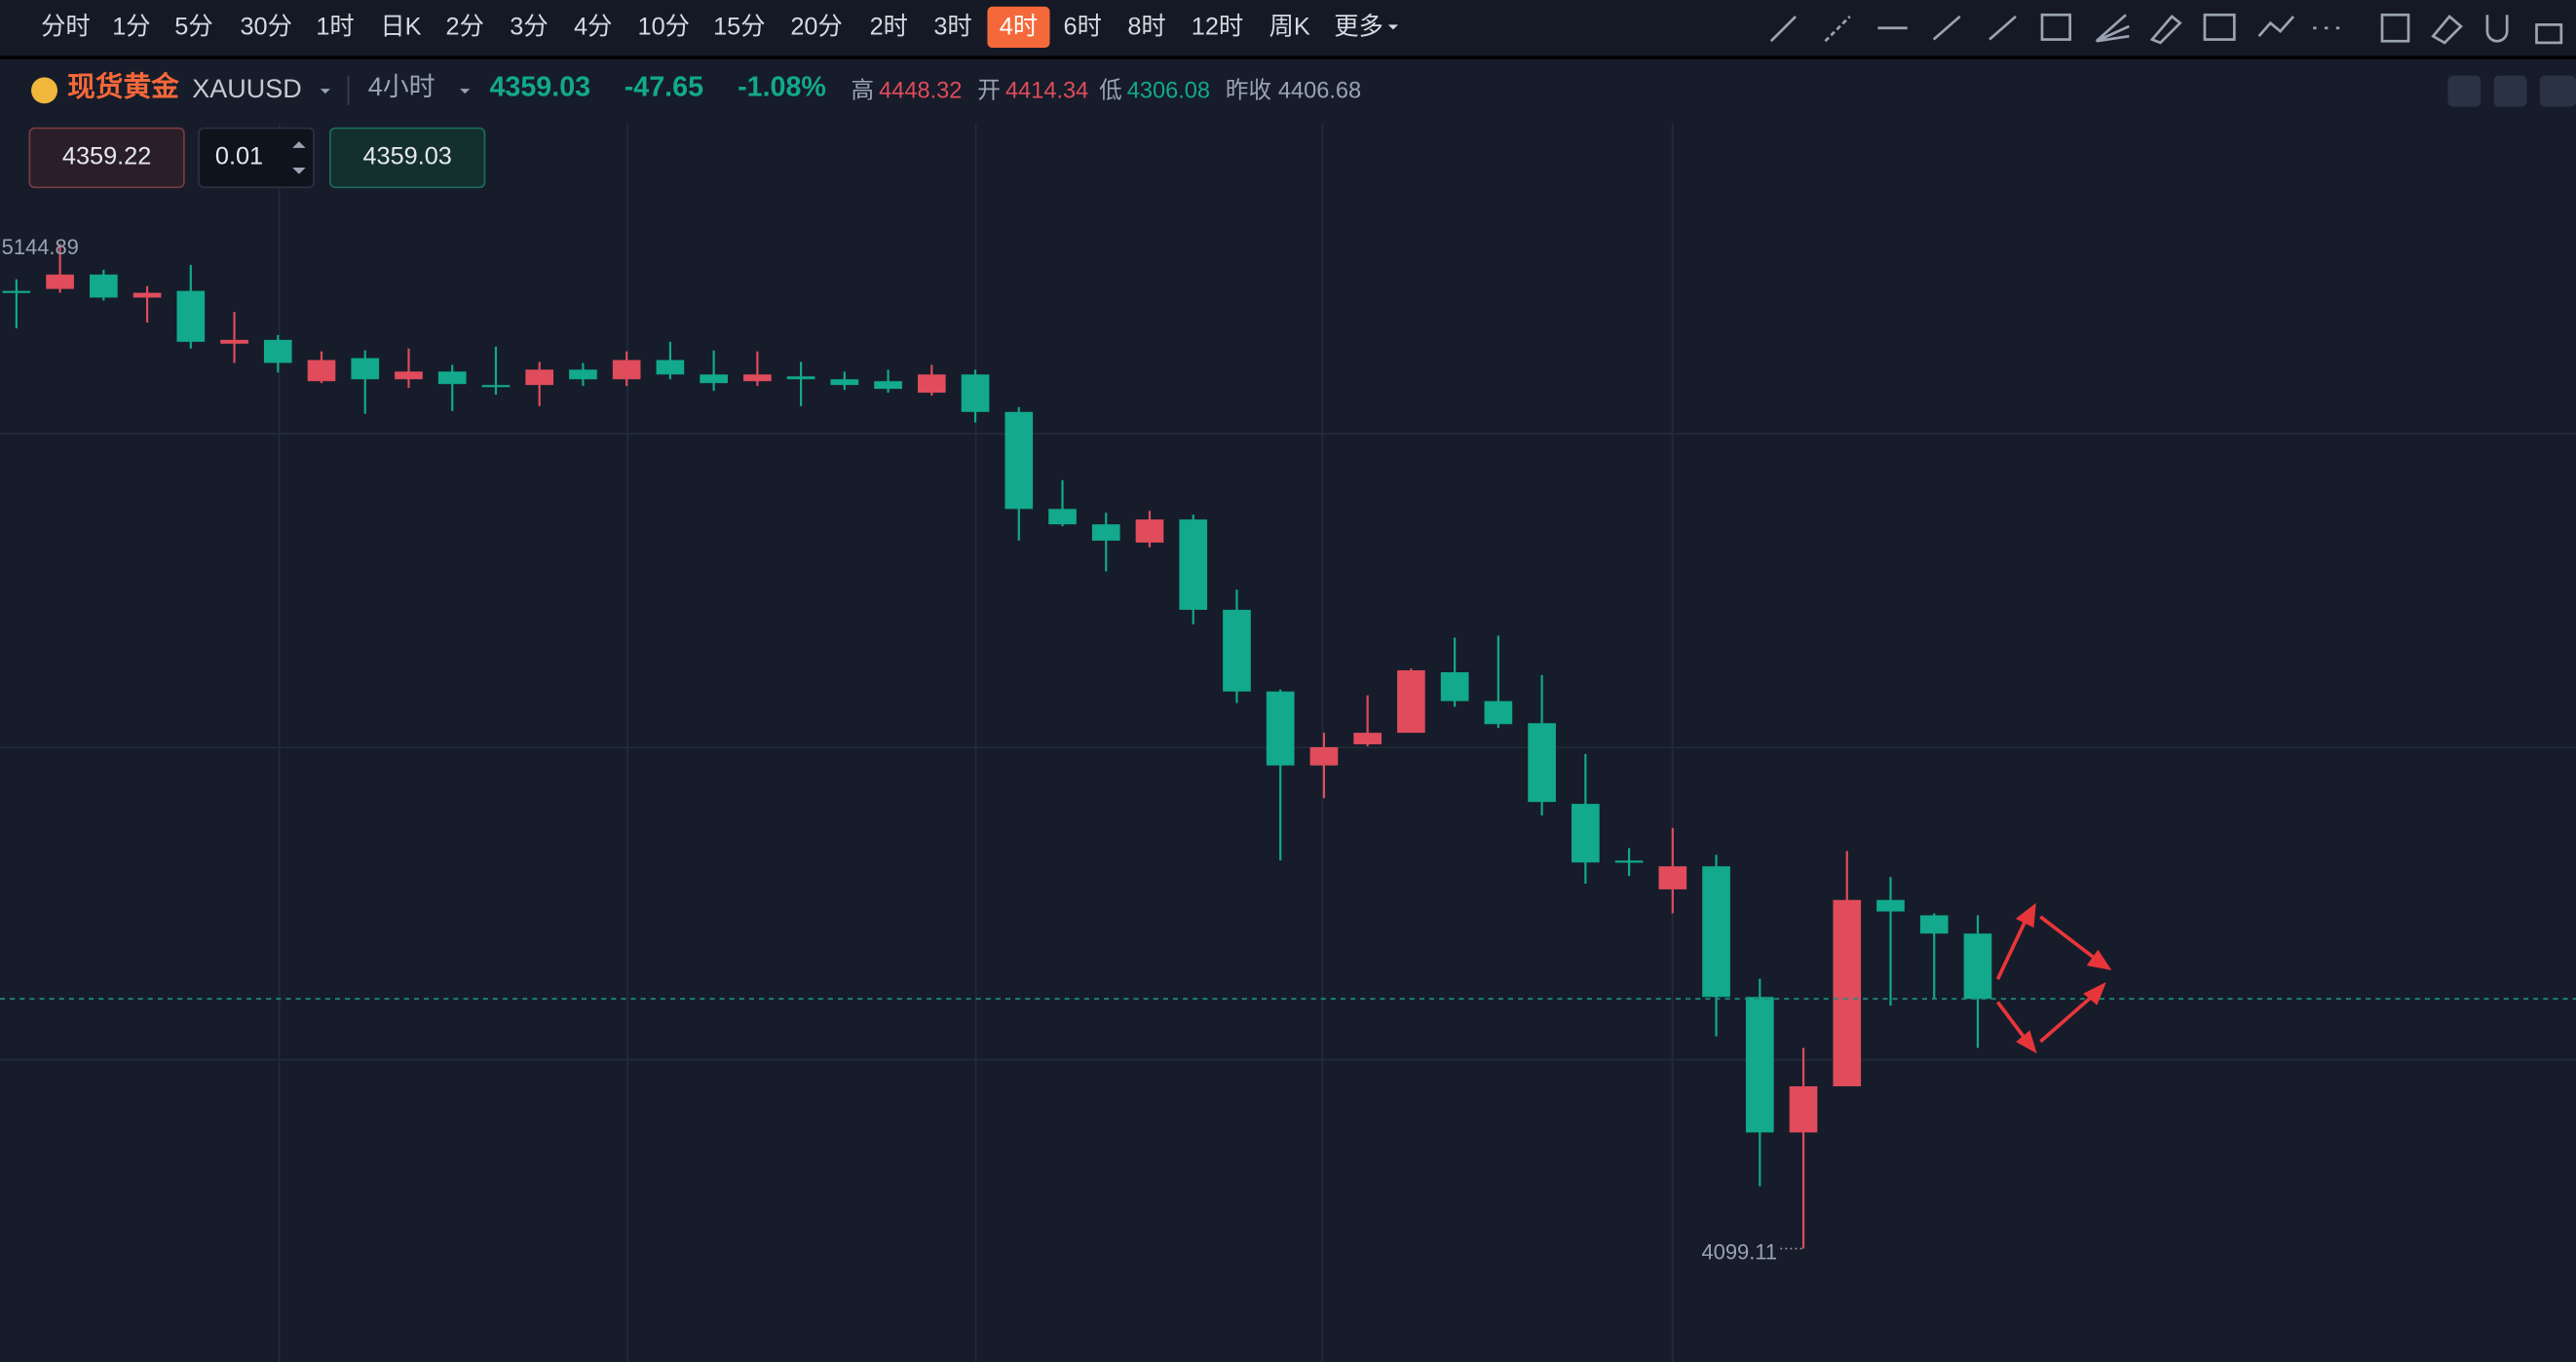  I want to click on interval-tab: 3分, so click(529, 26).